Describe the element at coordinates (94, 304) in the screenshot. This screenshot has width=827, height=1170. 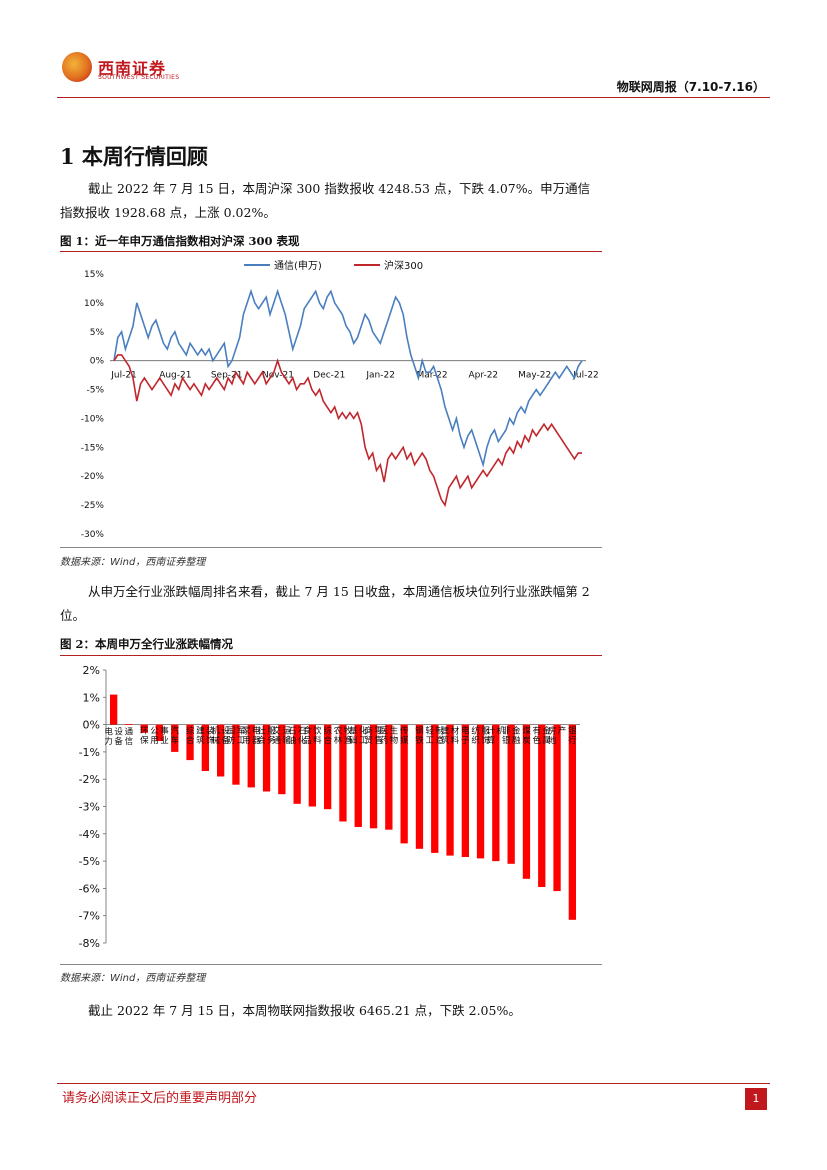
I see `y-tick-label: 10%` at that location.